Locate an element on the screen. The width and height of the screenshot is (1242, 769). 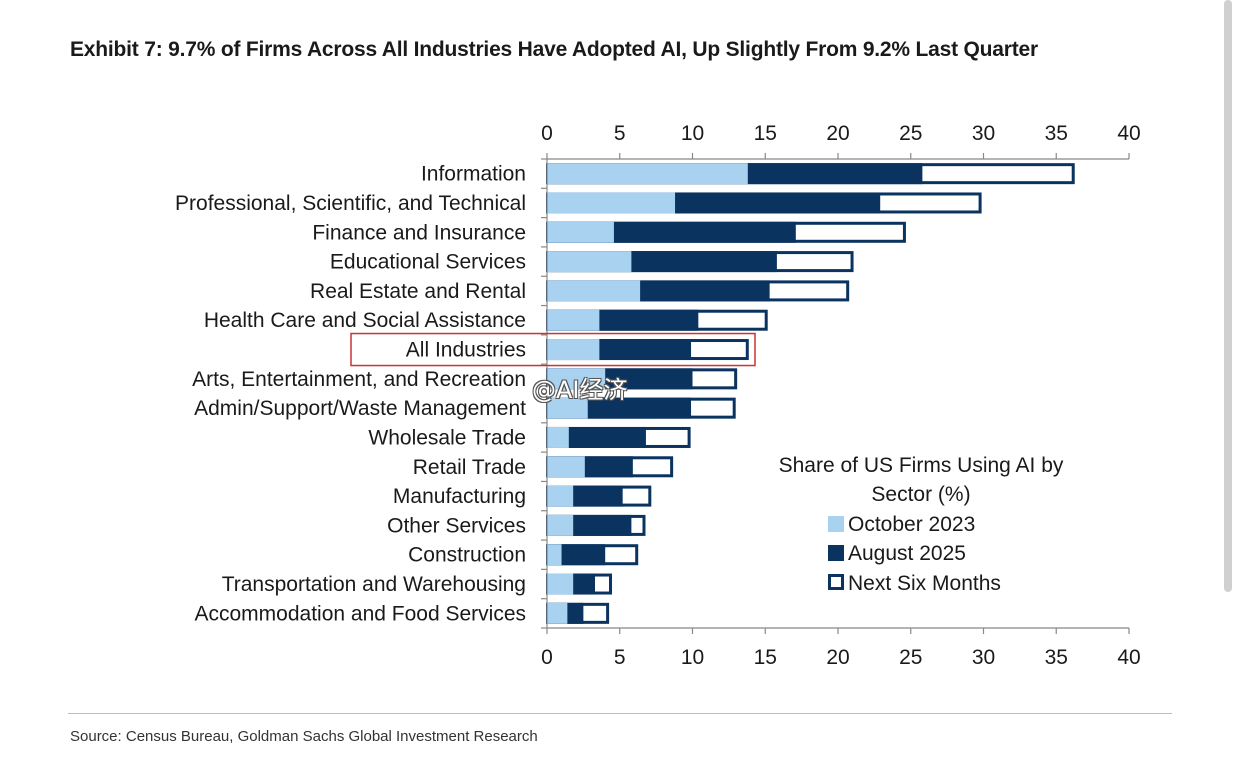
bottom-tick-label: 20 is located at coordinates (837, 657).